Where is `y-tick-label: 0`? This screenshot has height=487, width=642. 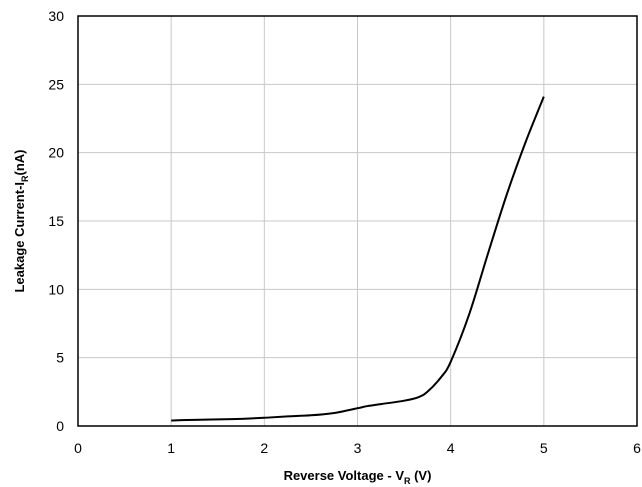 y-tick-label: 0 is located at coordinates (60, 426).